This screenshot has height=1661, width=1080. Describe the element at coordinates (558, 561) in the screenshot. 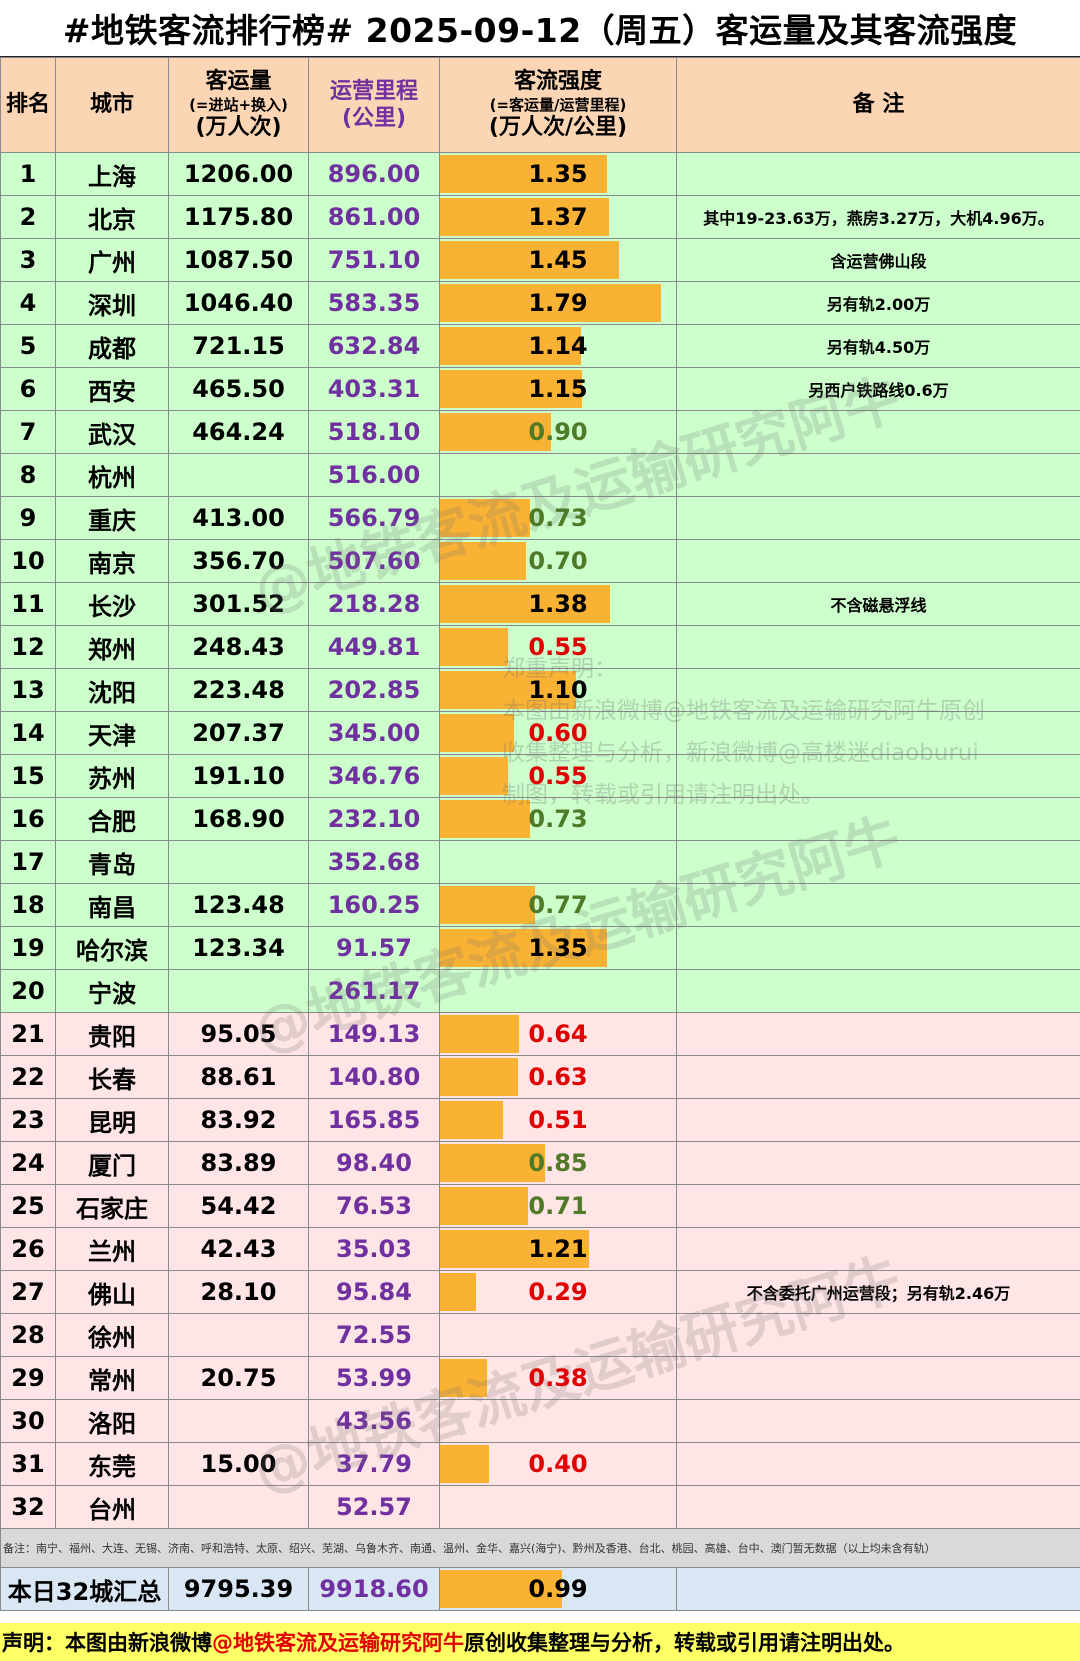

I see `intensity-value: 0.70` at that location.